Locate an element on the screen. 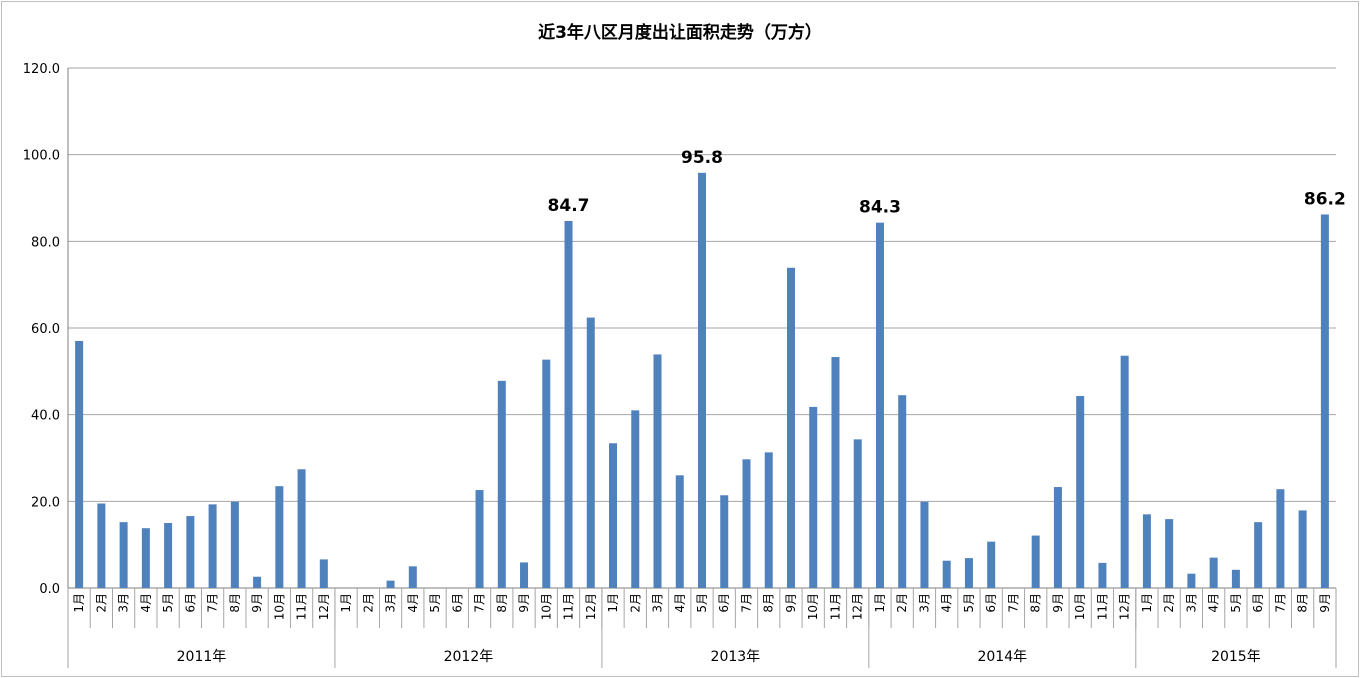 The height and width of the screenshot is (678, 1360). year-group-label: 2012年 is located at coordinates (469, 657).